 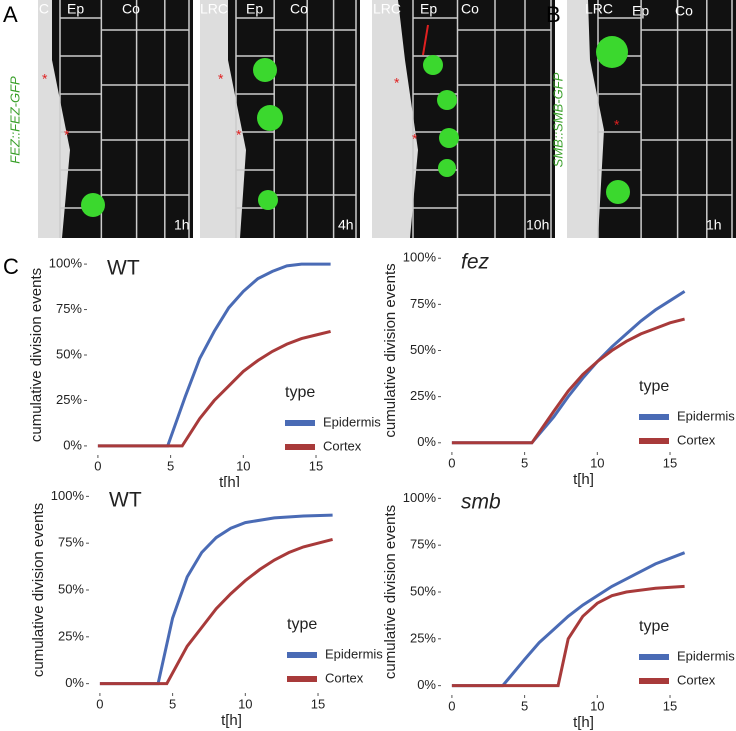 I want to click on arrow, so click(x=425, y=40).